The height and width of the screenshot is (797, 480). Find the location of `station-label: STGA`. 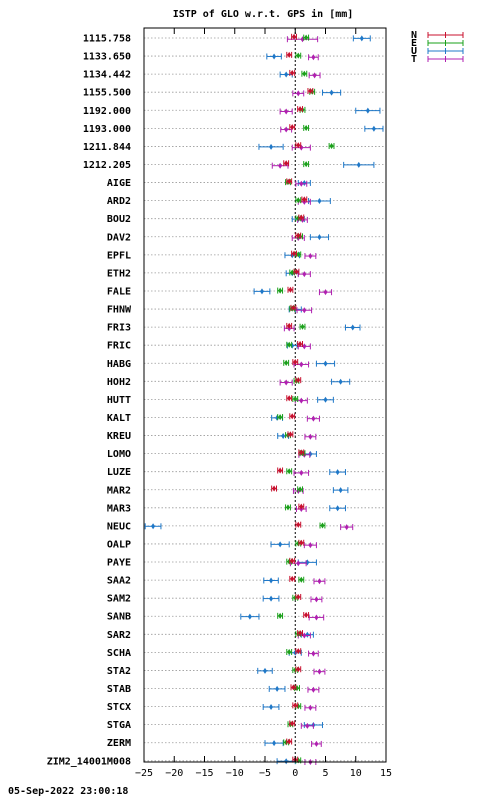

station-label: STGA is located at coordinates (119, 725).